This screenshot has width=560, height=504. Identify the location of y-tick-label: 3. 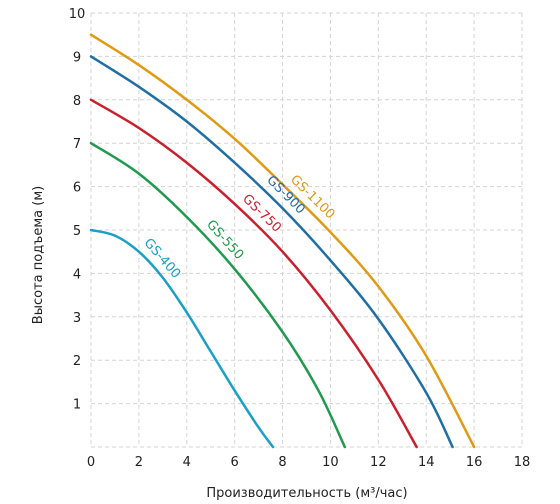
(77, 318).